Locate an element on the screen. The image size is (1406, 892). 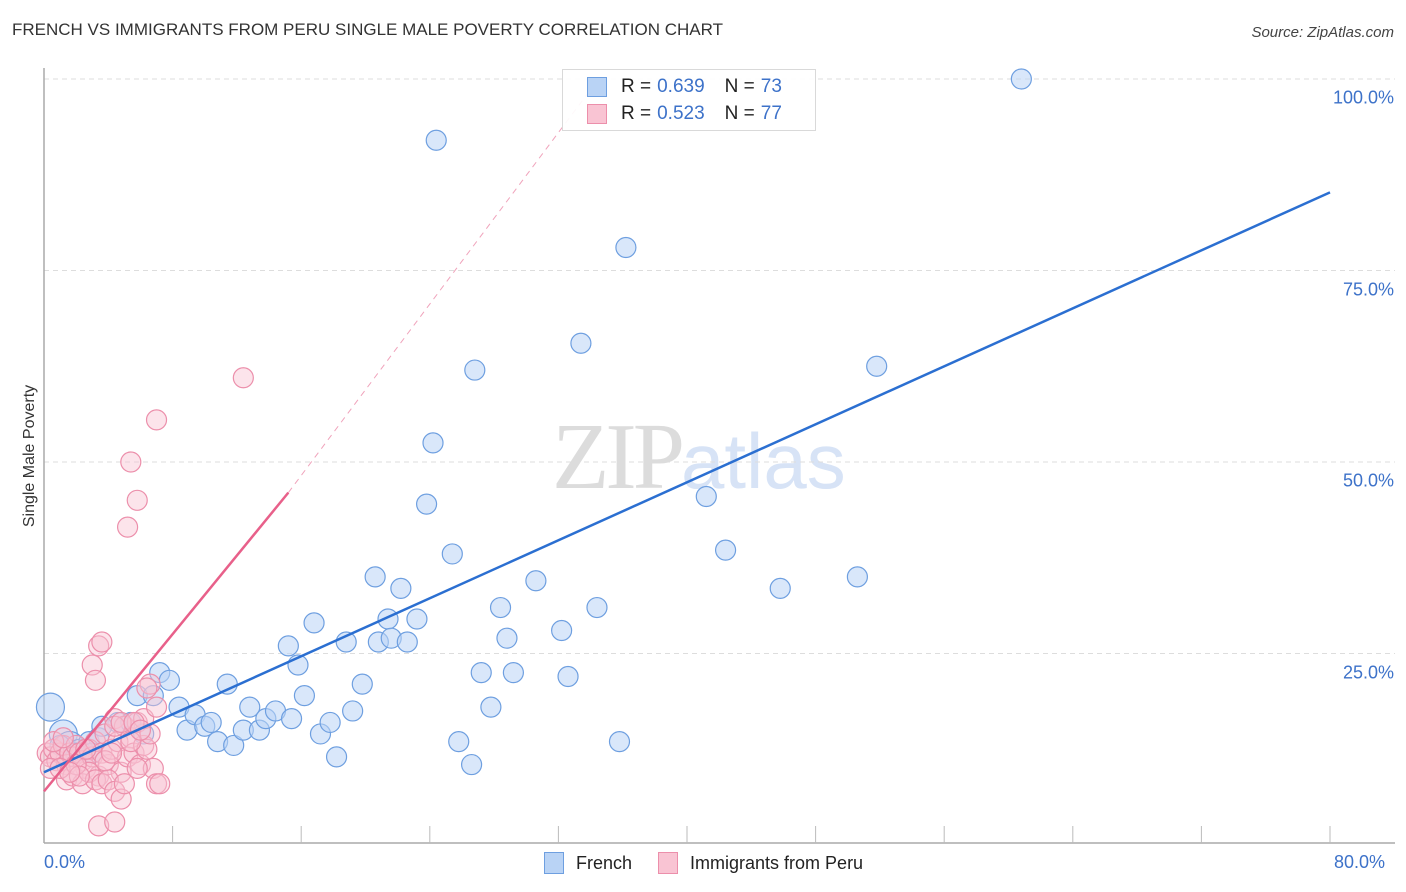
r-value: 0.523 is located at coordinates (681, 113).